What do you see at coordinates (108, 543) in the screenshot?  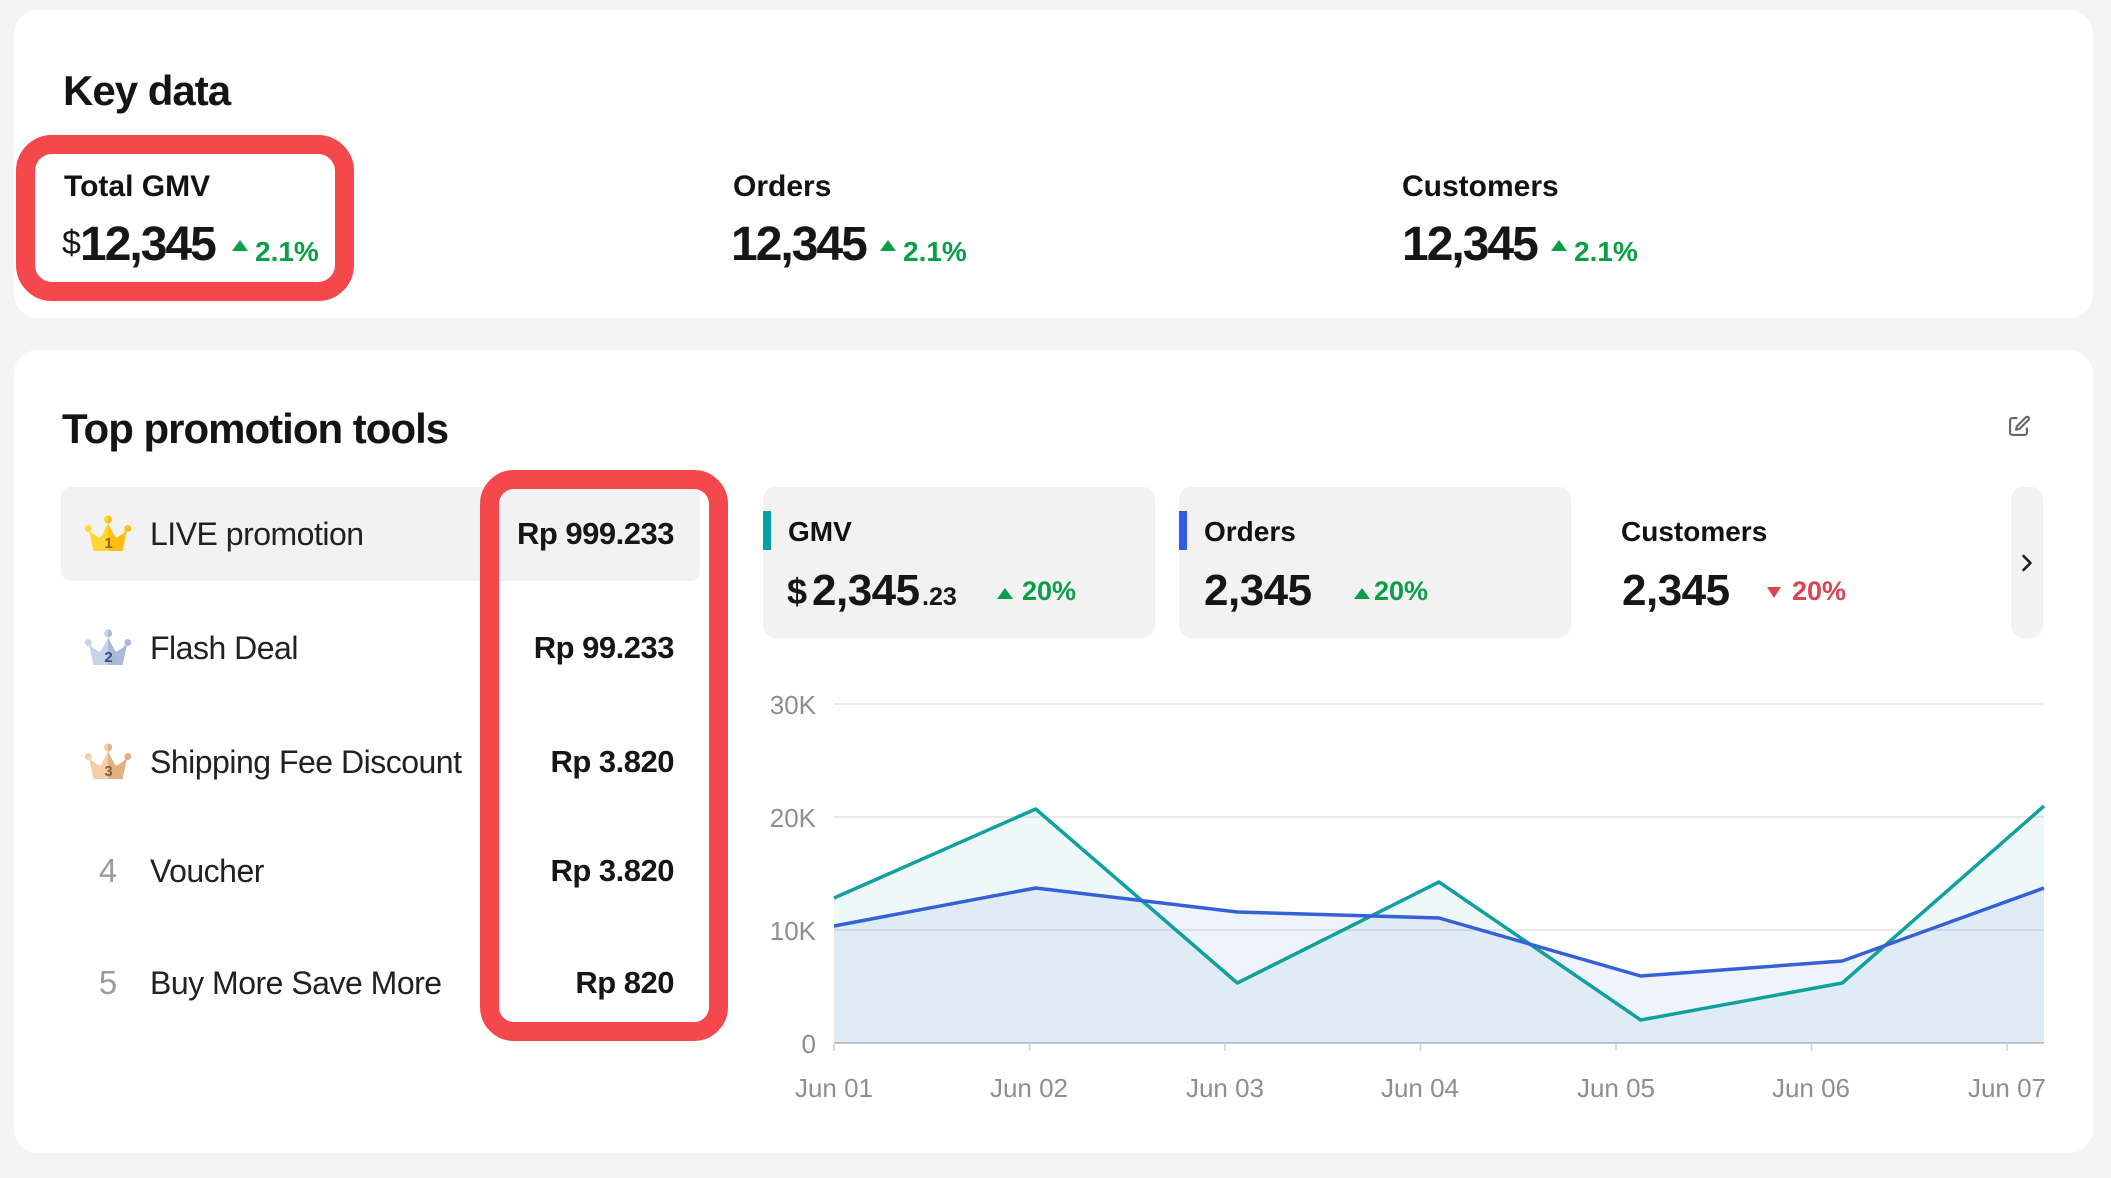 I see `svg-text: 1` at bounding box center [108, 543].